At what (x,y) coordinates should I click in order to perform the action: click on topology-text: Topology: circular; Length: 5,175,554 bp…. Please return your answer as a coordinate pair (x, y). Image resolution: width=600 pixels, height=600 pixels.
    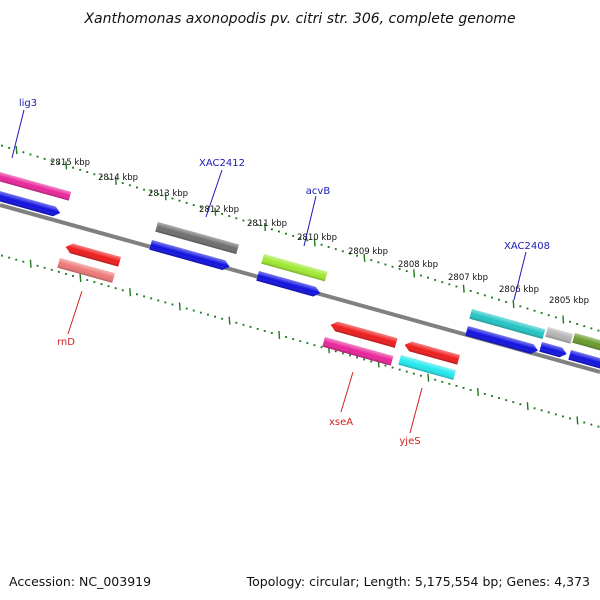
    Looking at the image, I should click on (418, 581).